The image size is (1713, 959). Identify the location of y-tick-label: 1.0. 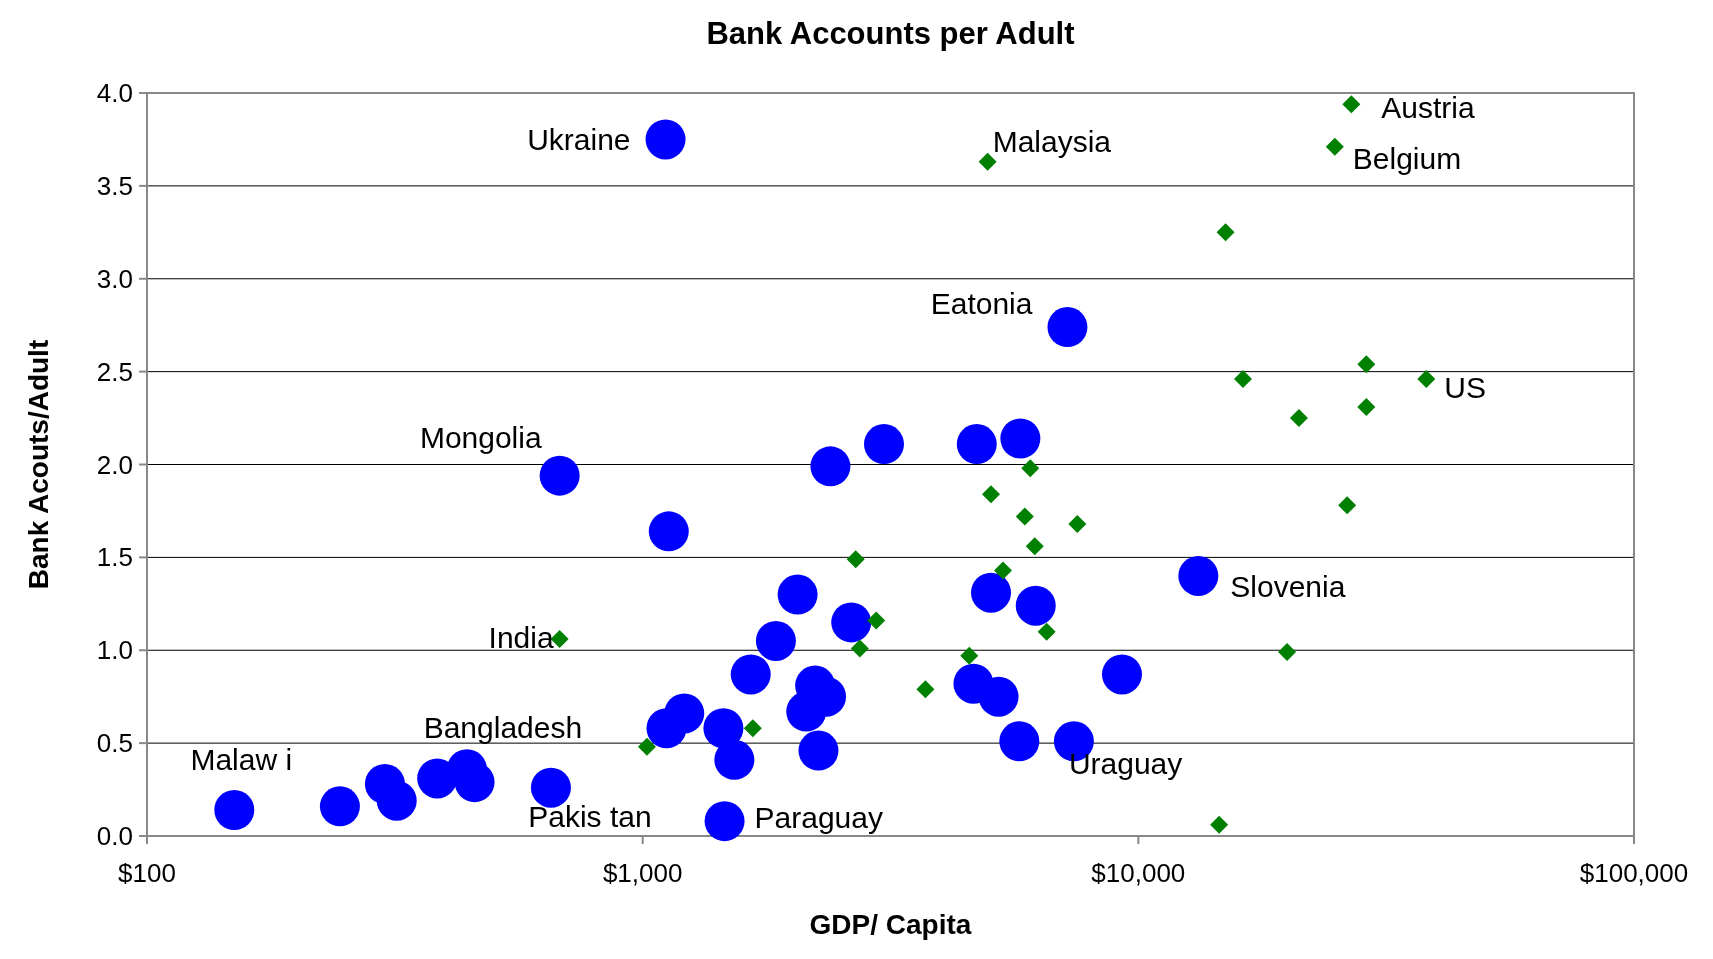
(114, 650).